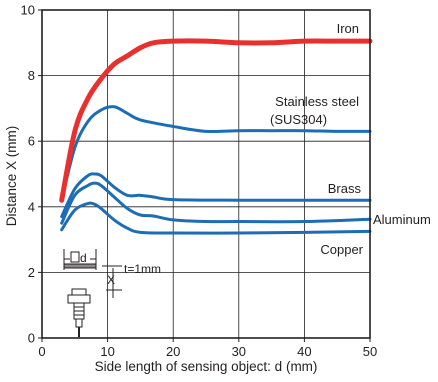  I want to click on sensor-nut-top, so click(79, 292).